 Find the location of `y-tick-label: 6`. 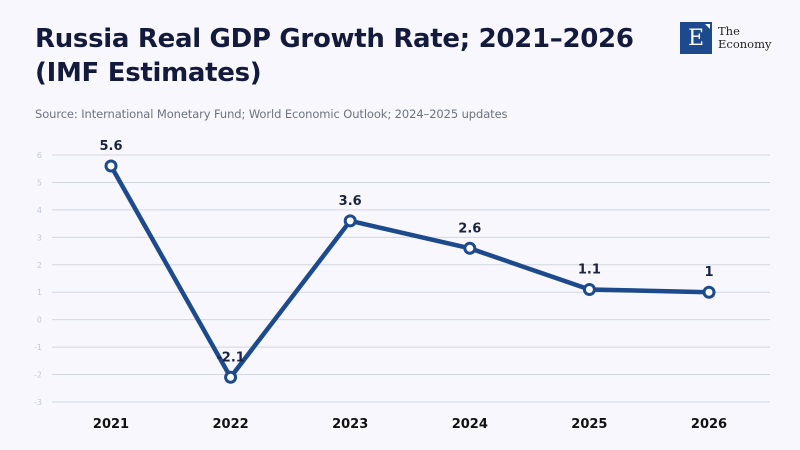

y-tick-label: 6 is located at coordinates (39, 155).